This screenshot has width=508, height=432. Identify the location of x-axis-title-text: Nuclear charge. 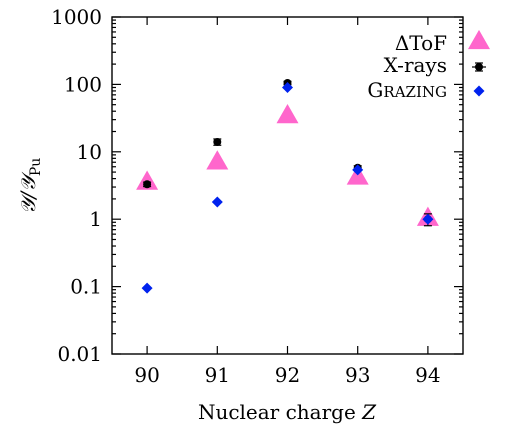
(280, 412).